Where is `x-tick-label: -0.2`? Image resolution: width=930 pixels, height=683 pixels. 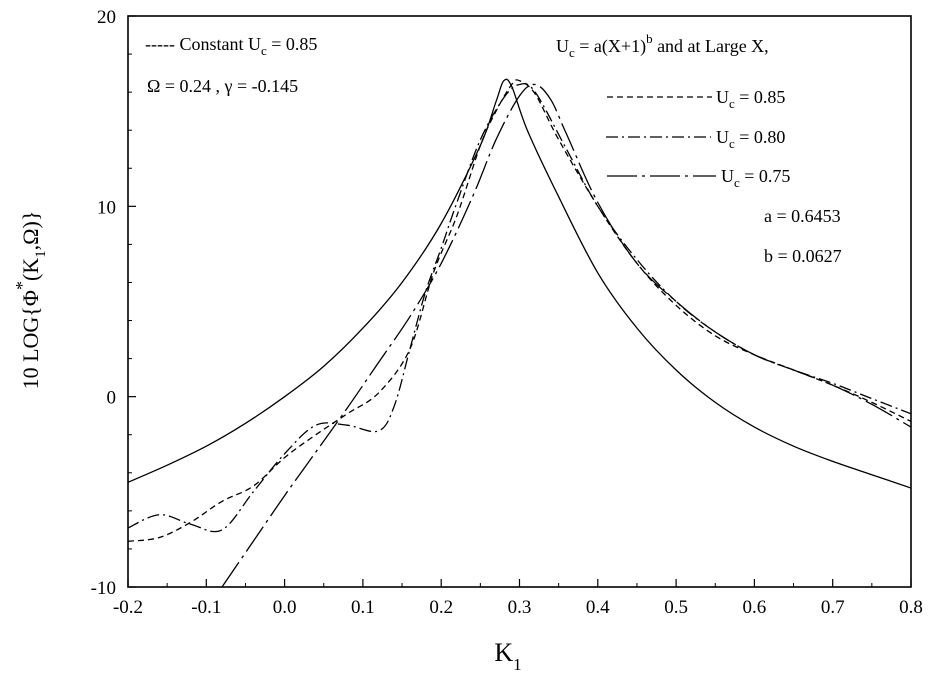 x-tick-label: -0.2 is located at coordinates (128, 607).